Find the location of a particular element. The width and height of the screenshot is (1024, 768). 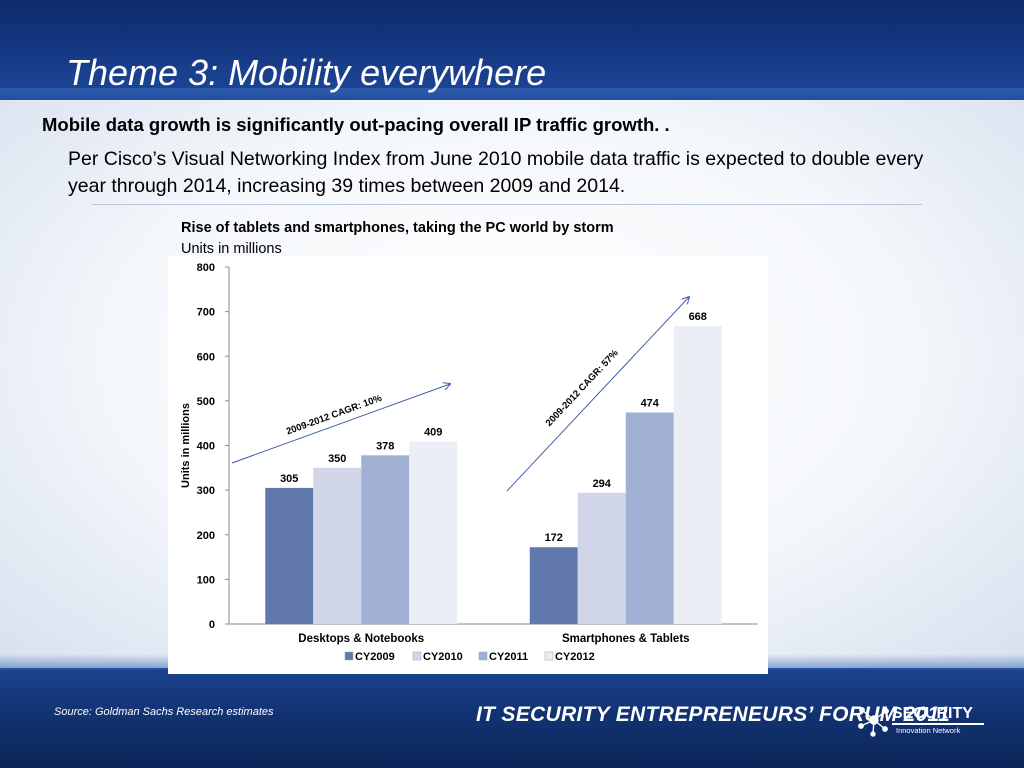

logo-tagline: Innovation Network is located at coordinates (928, 730).